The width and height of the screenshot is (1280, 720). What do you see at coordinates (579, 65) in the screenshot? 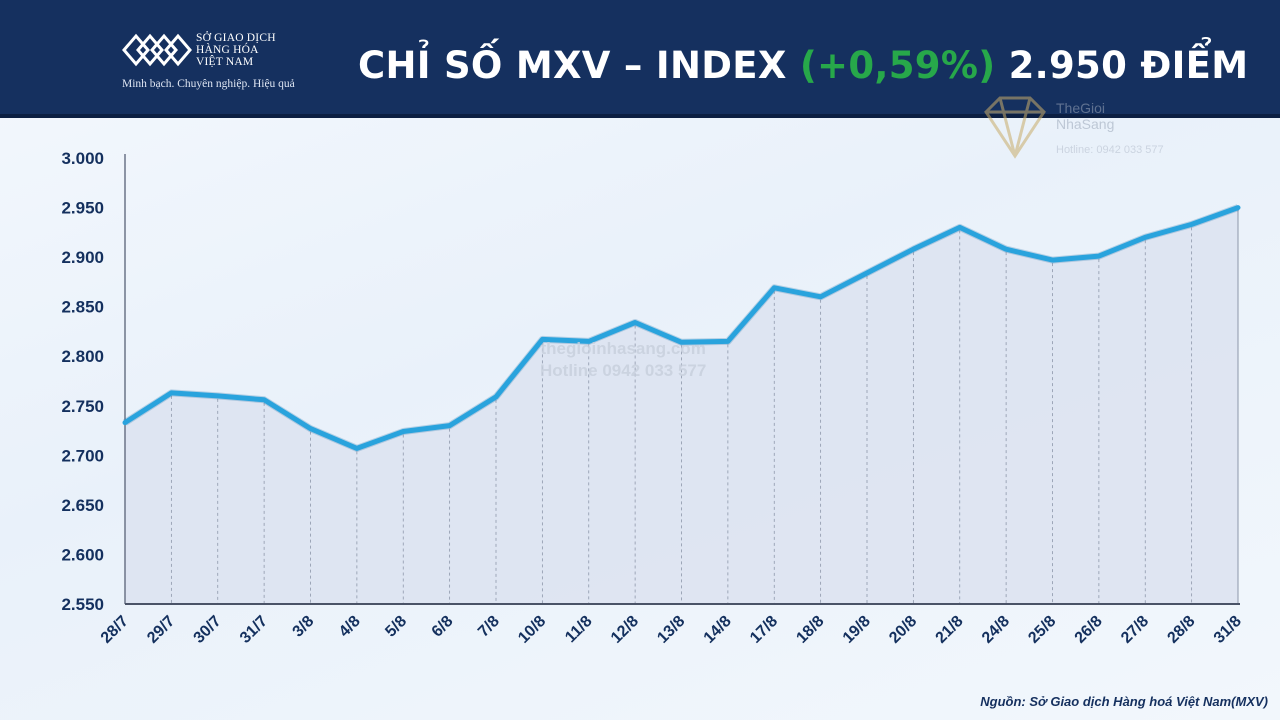
I see `title-prefix: CHỈ SỐ MXV – INDEX` at bounding box center [579, 65].